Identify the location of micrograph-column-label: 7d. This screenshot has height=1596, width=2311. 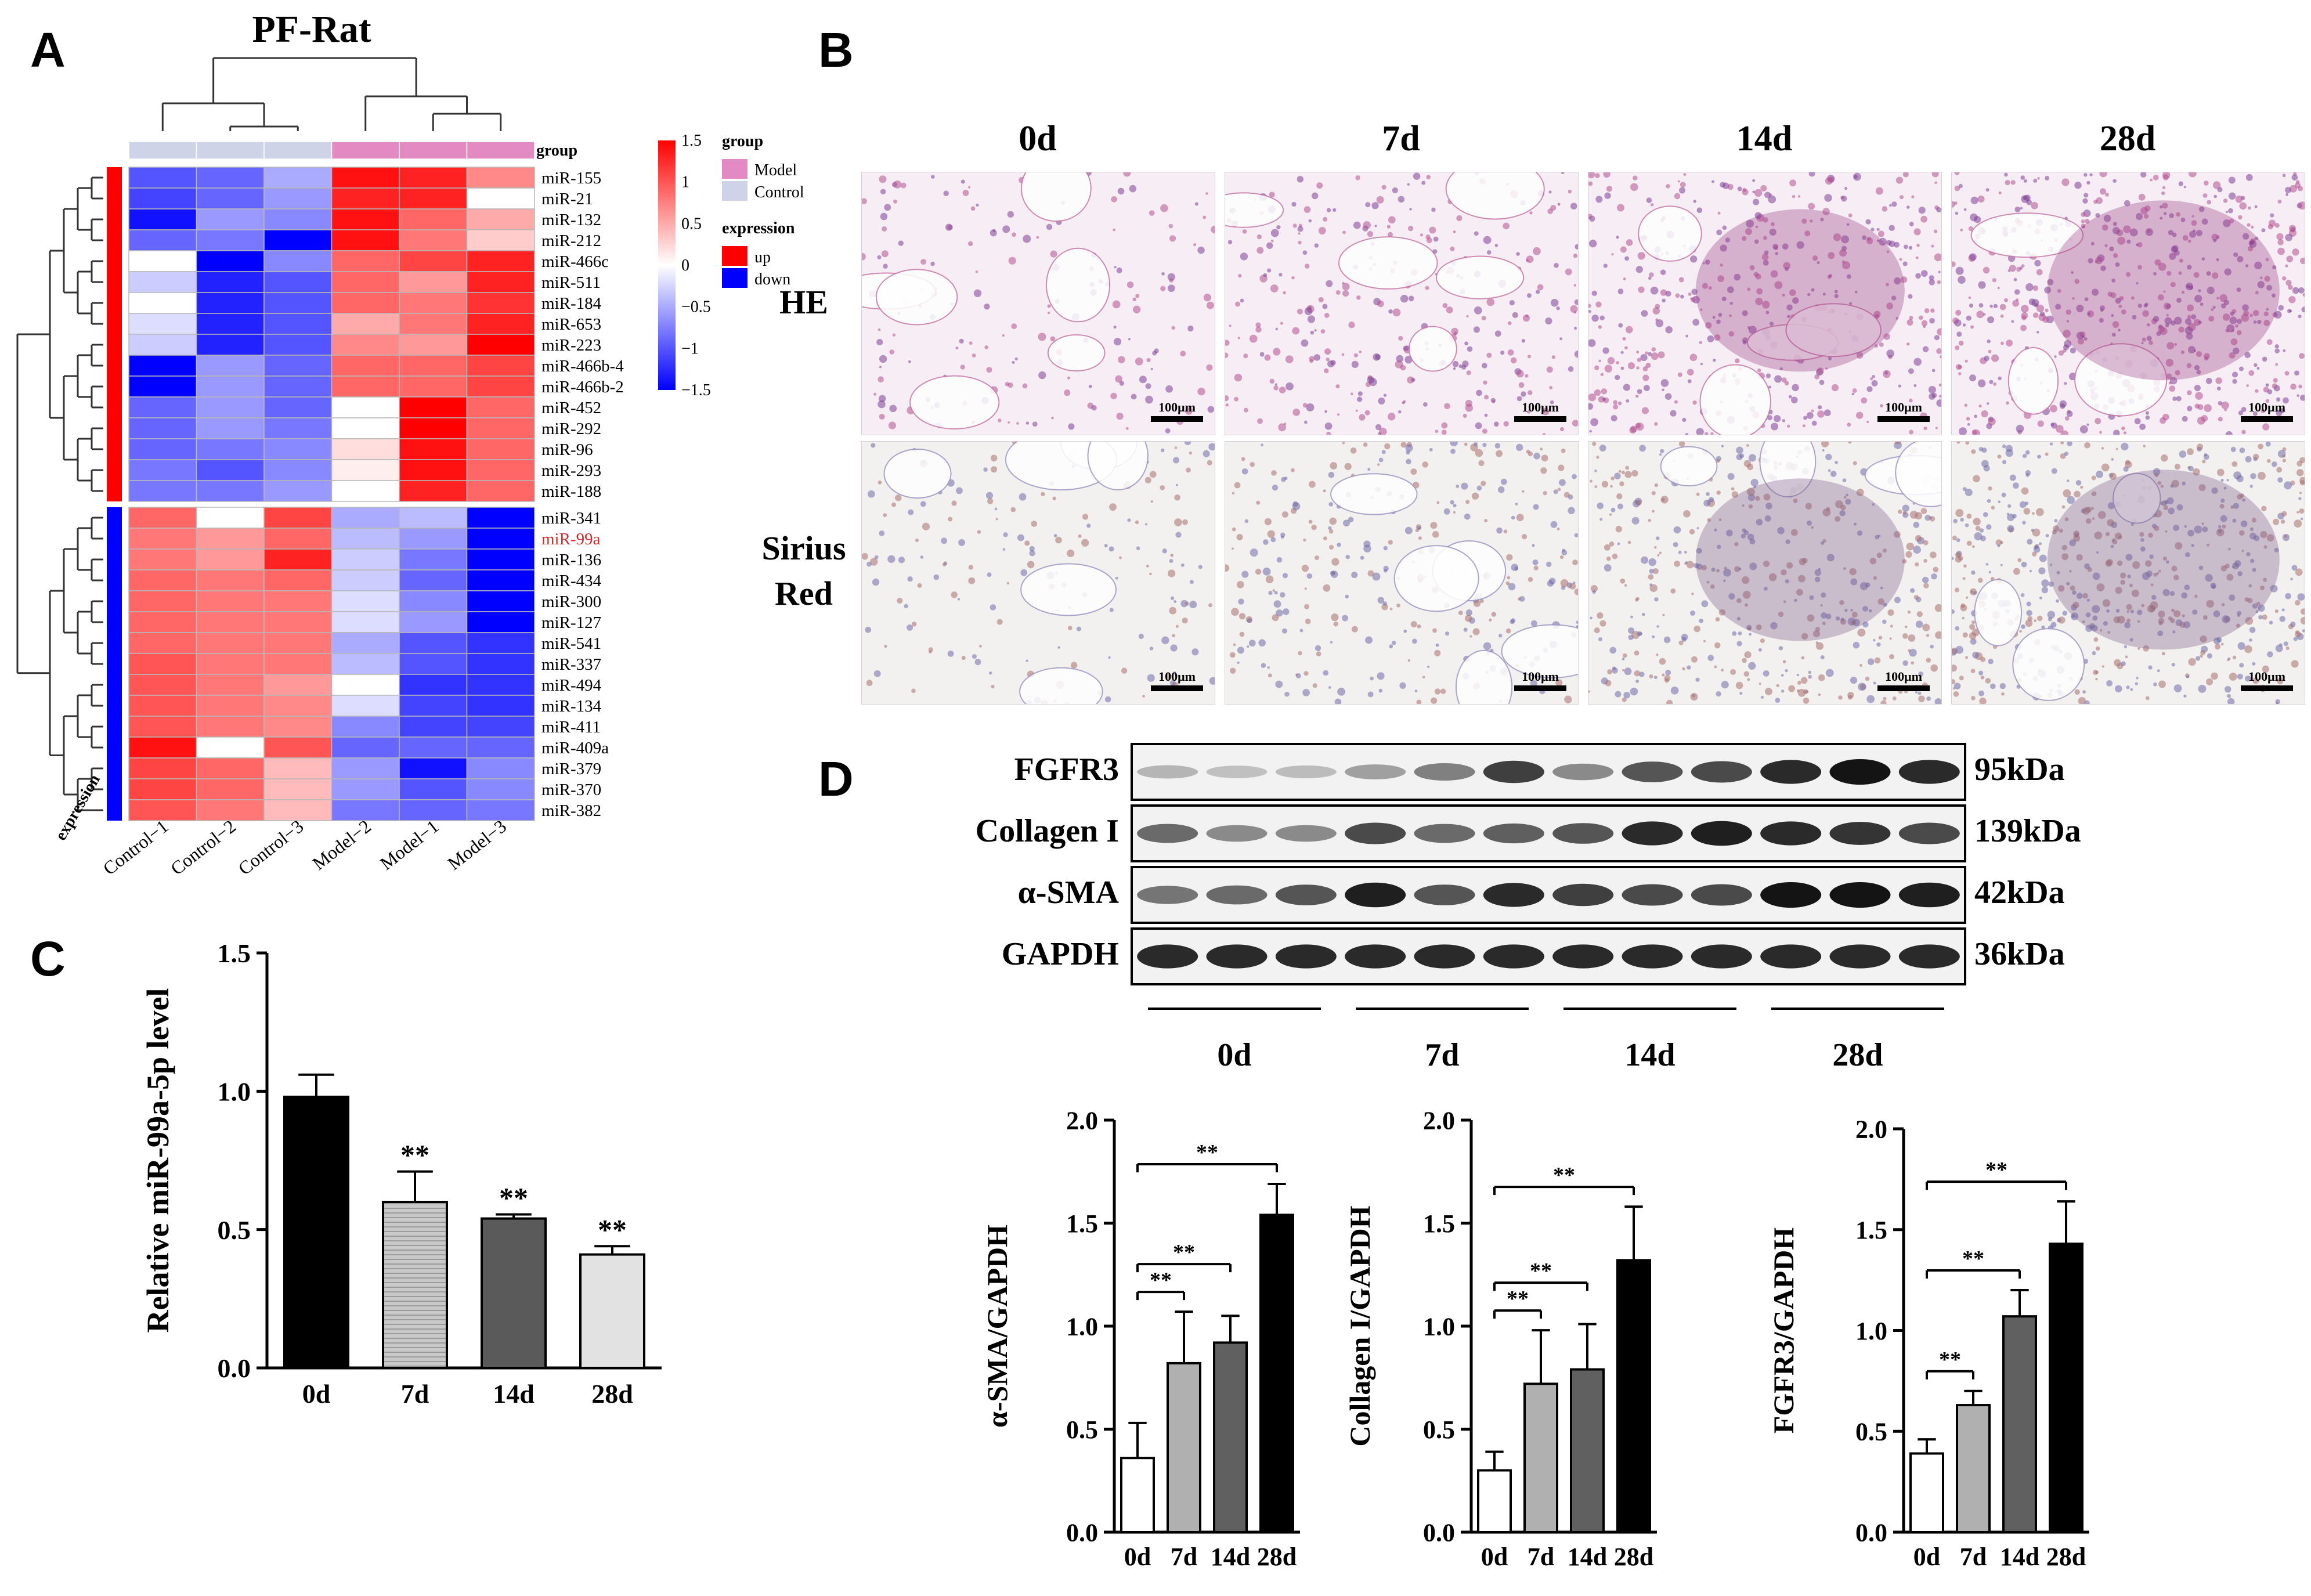
(1401, 138).